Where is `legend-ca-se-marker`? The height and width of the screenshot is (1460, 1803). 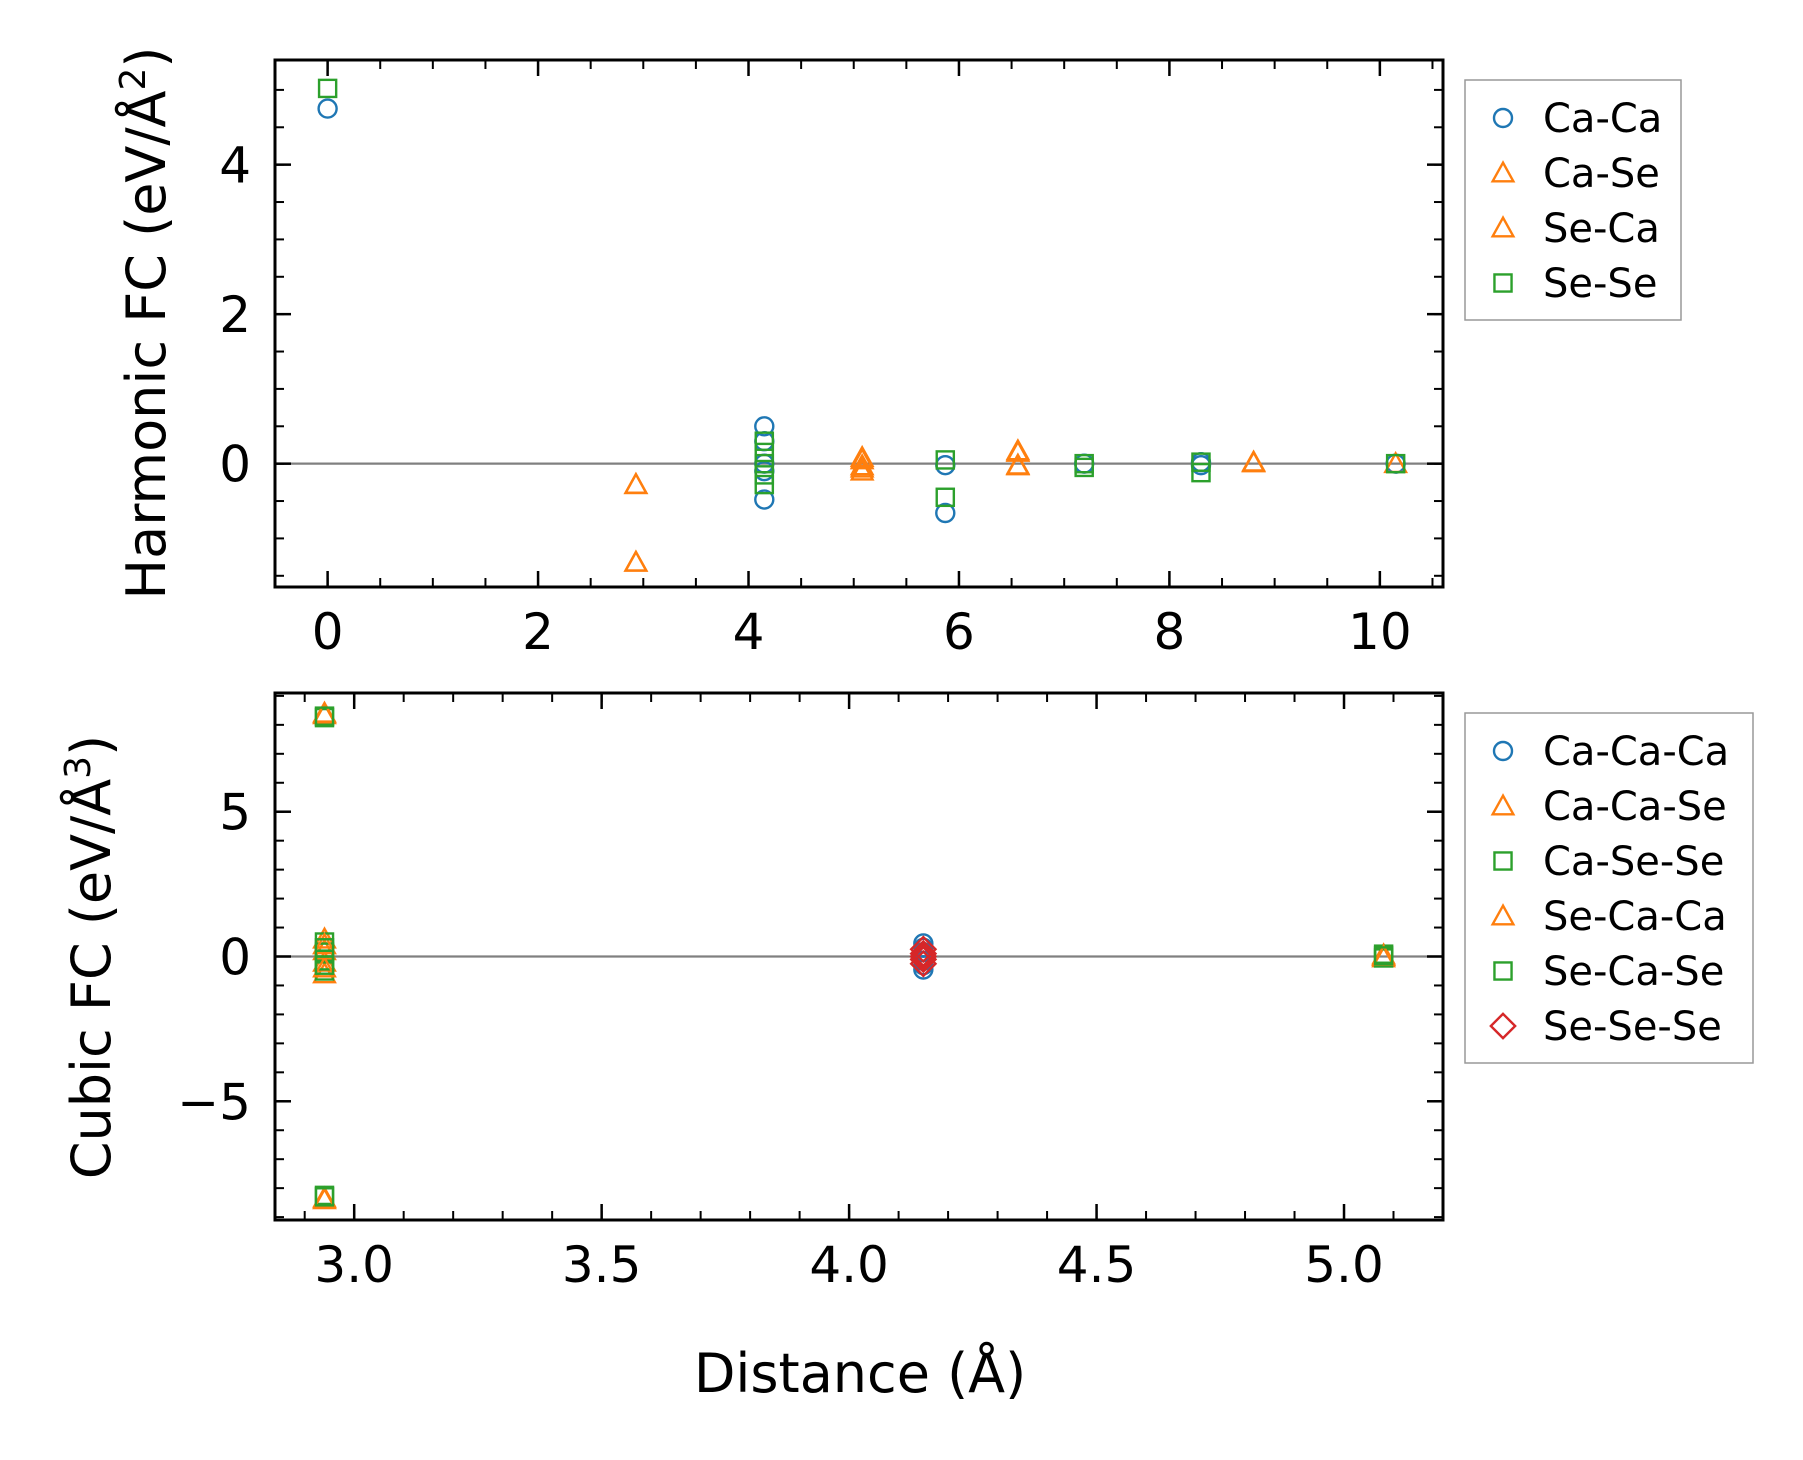
legend-ca-se-marker is located at coordinates (1503, 171).